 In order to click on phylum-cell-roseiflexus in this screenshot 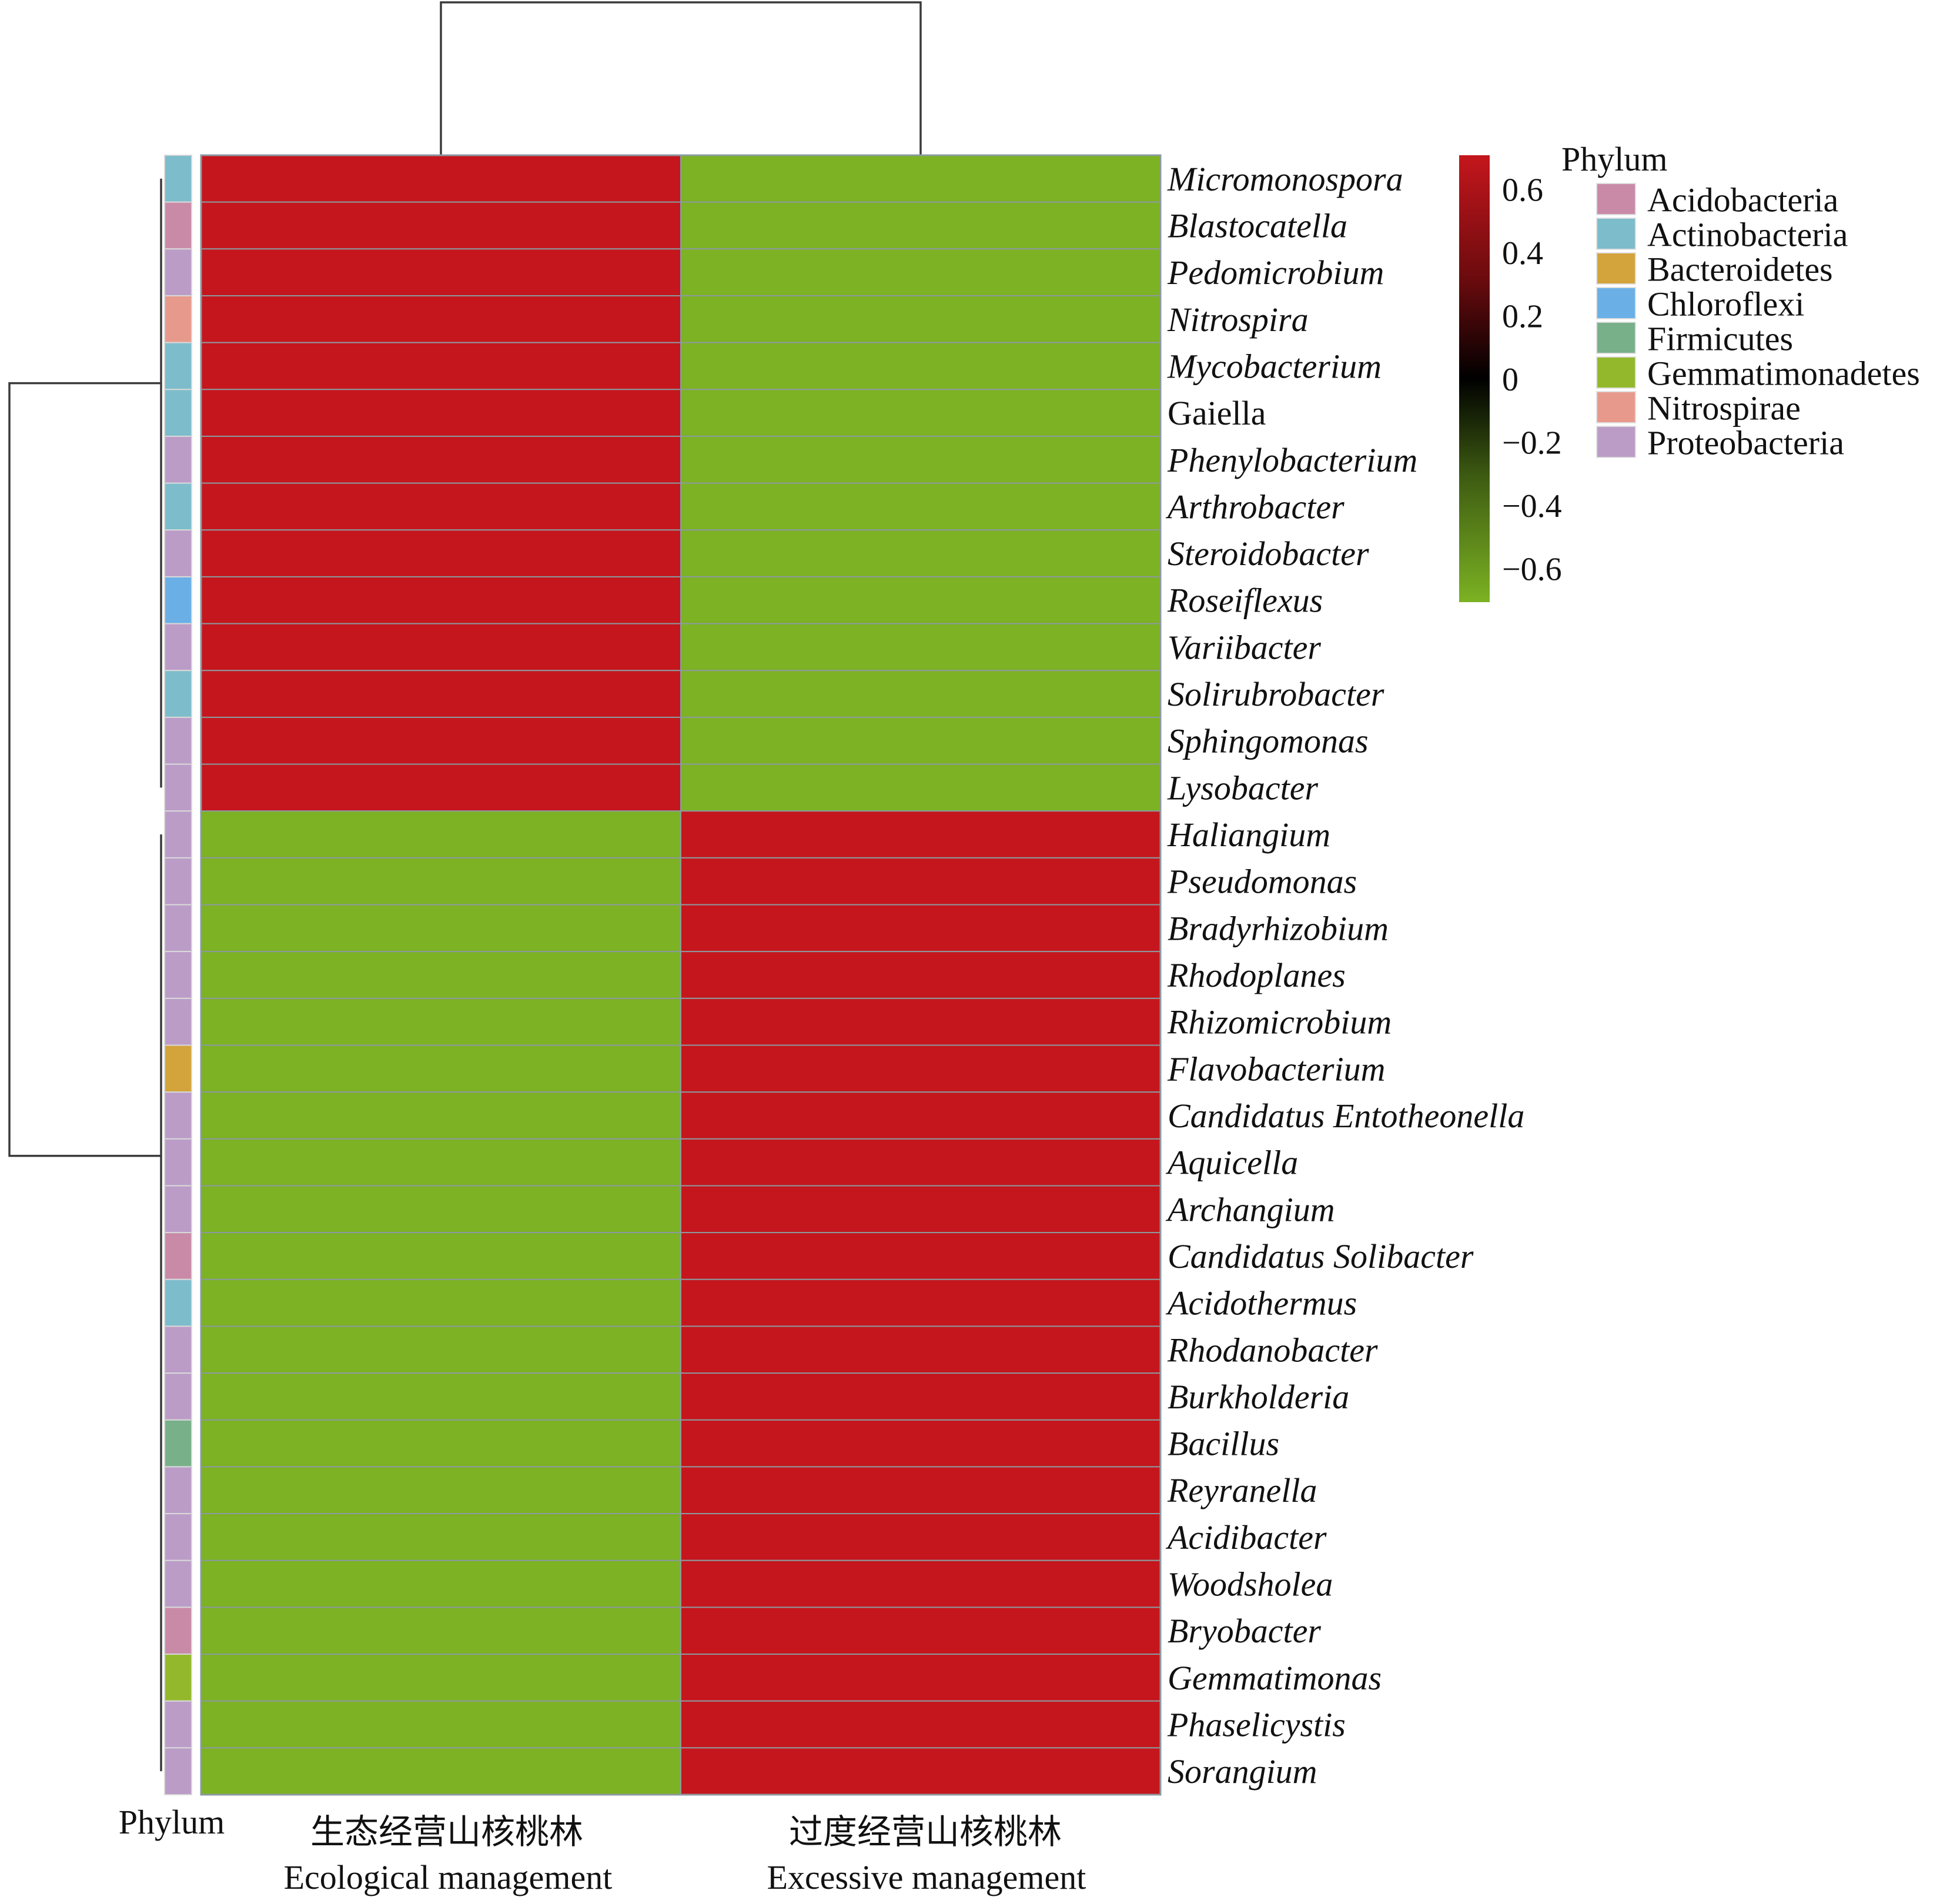, I will do `click(178, 600)`.